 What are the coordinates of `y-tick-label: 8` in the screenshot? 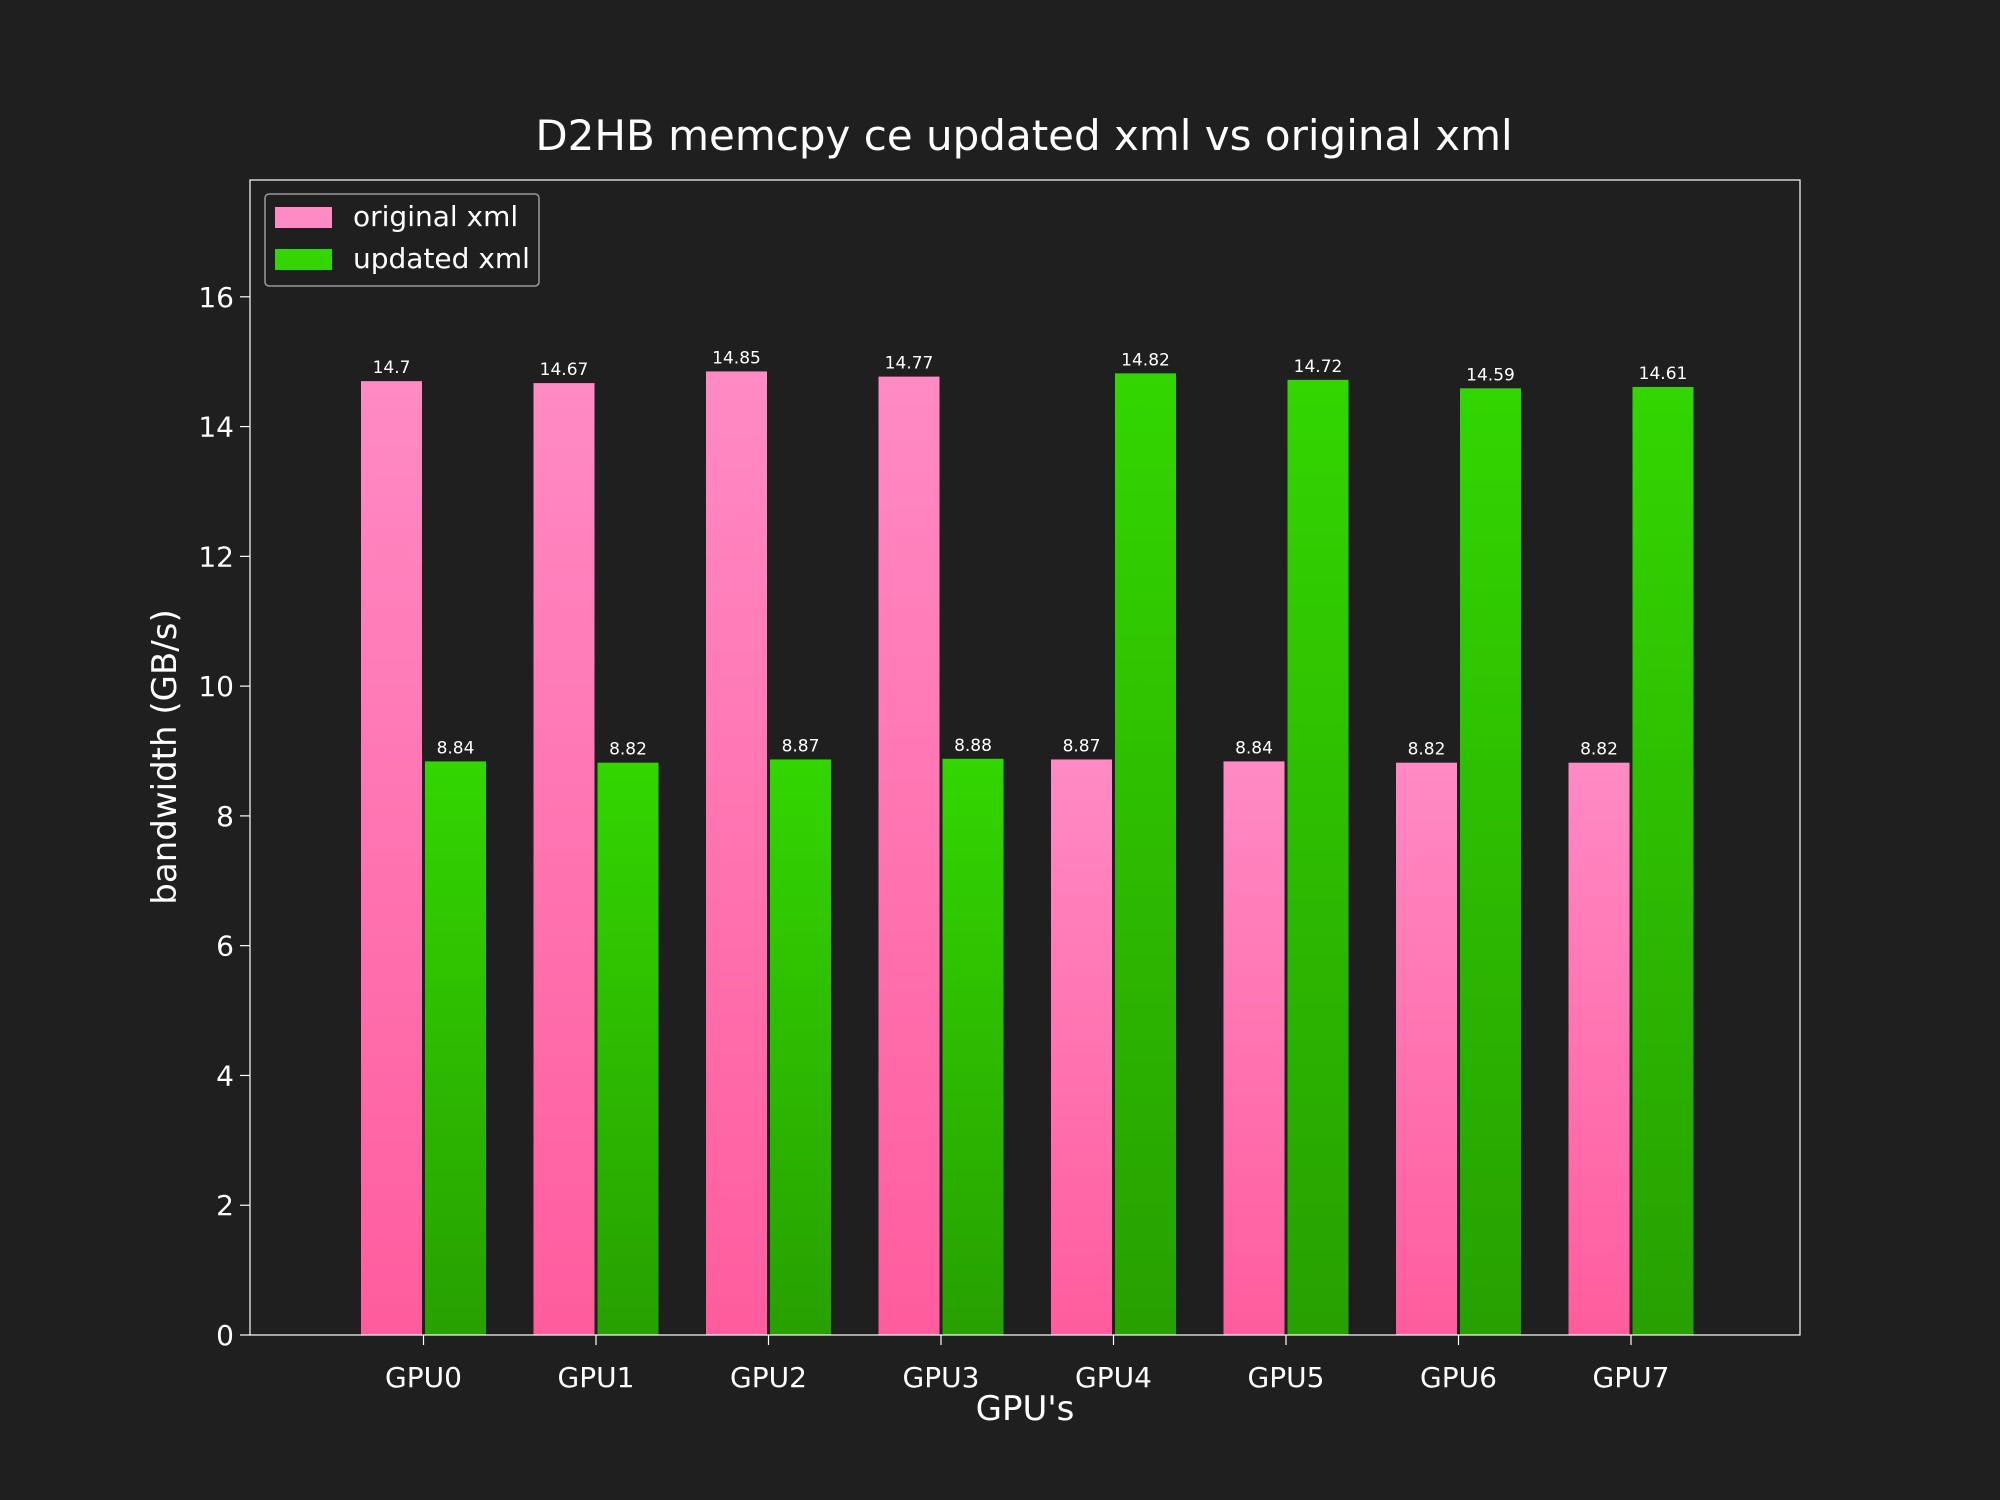 It's located at (225, 816).